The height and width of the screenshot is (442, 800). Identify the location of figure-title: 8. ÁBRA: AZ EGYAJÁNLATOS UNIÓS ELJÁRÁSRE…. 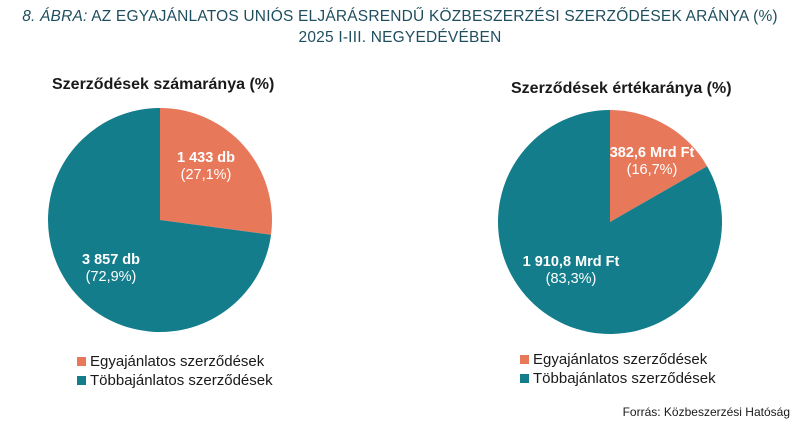
(400, 27).